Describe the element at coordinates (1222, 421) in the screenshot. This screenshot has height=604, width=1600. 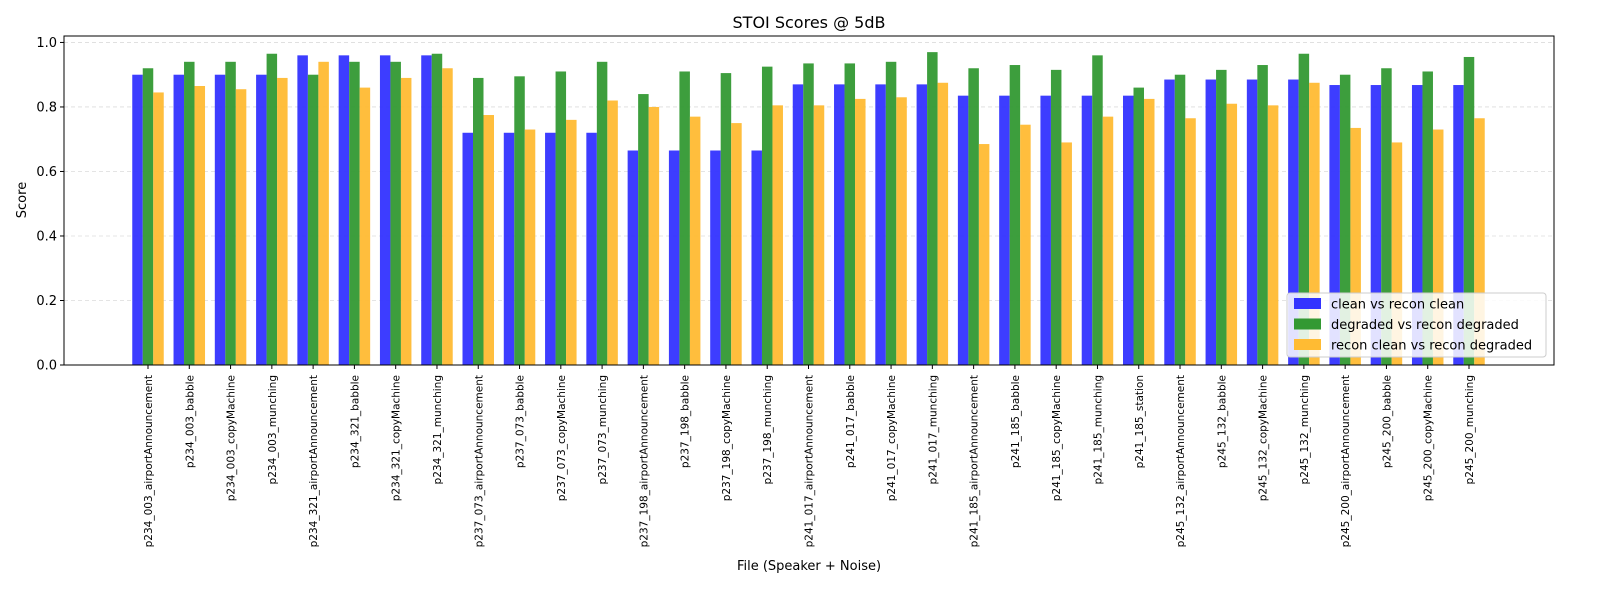
I see `x-tick-label: p245_132_babble` at that location.